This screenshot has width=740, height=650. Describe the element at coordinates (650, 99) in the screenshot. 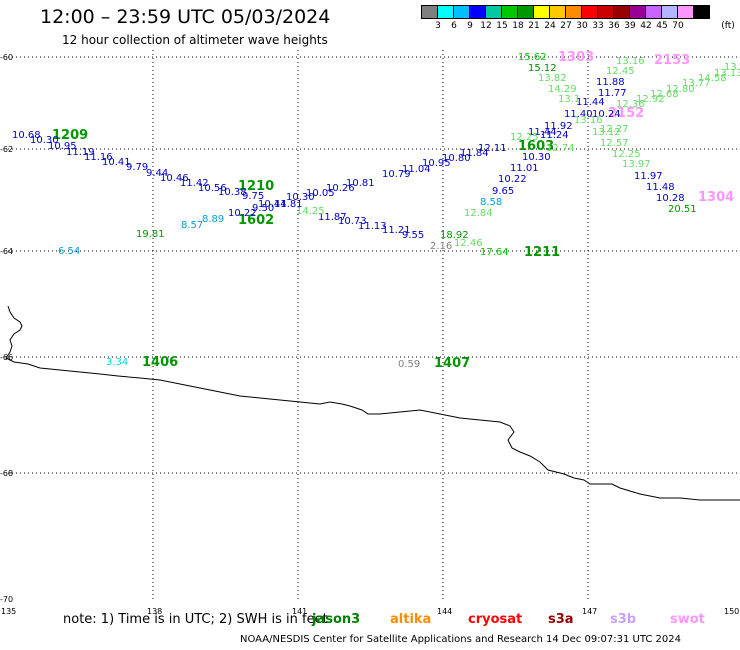

I see `swh-value: 12.92` at that location.